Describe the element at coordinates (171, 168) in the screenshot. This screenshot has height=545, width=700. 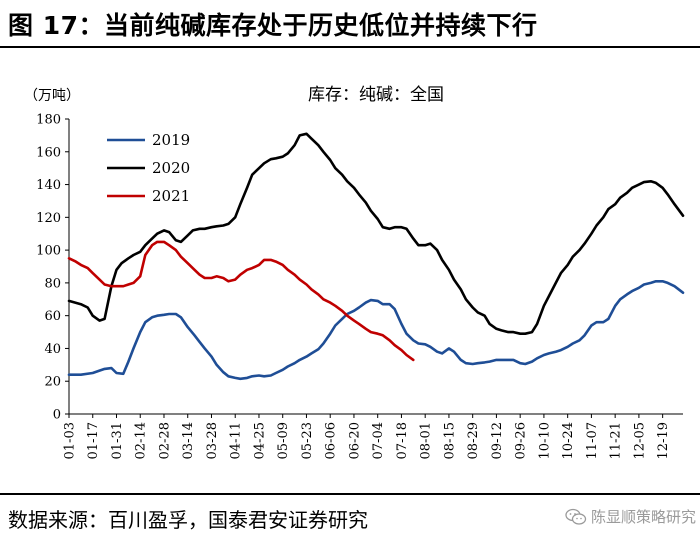
I see `legend-label-2020: 2020` at that location.